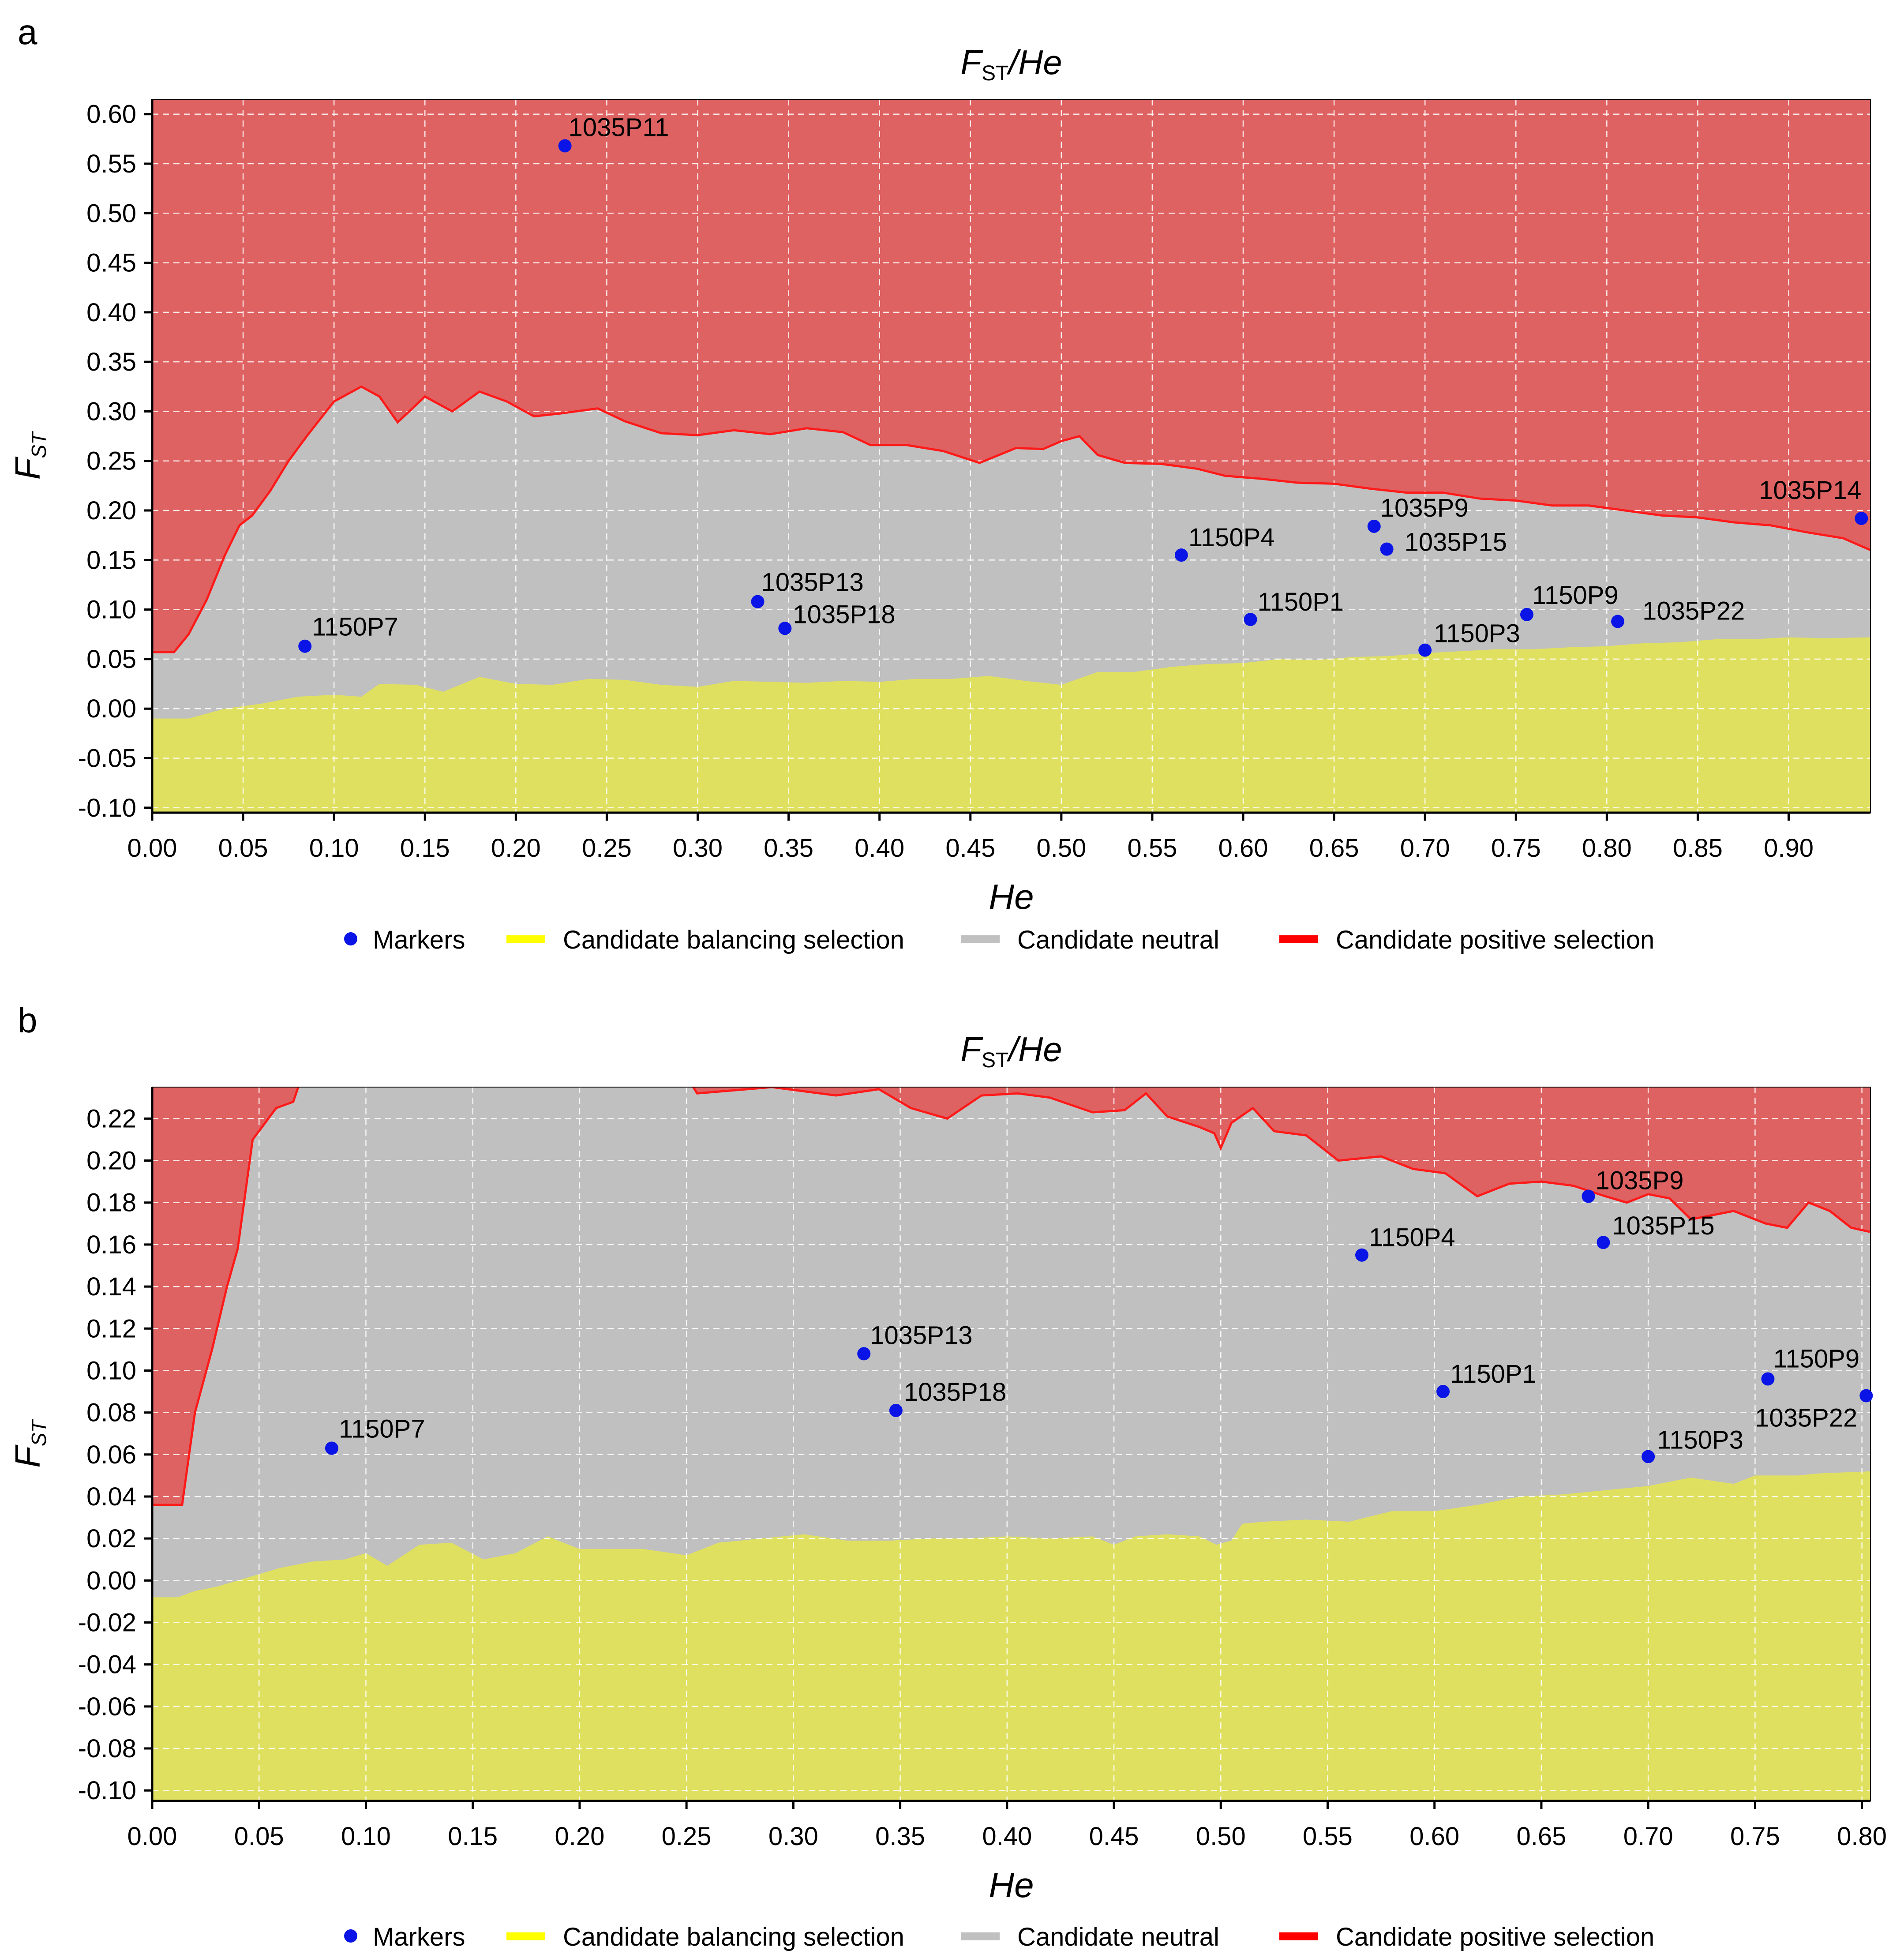 The width and height of the screenshot is (1904, 1958). I want to click on marker-label: 1035P13, so click(812, 582).